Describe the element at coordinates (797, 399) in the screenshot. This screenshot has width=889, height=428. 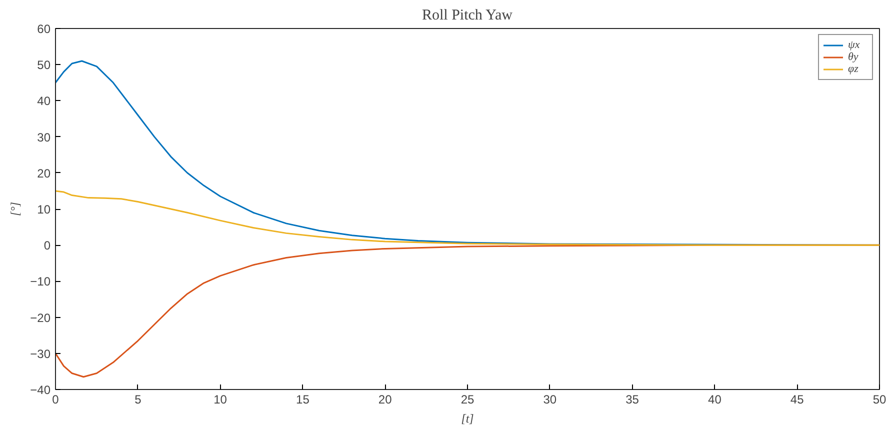
I see `x-tick-label: 45` at that location.